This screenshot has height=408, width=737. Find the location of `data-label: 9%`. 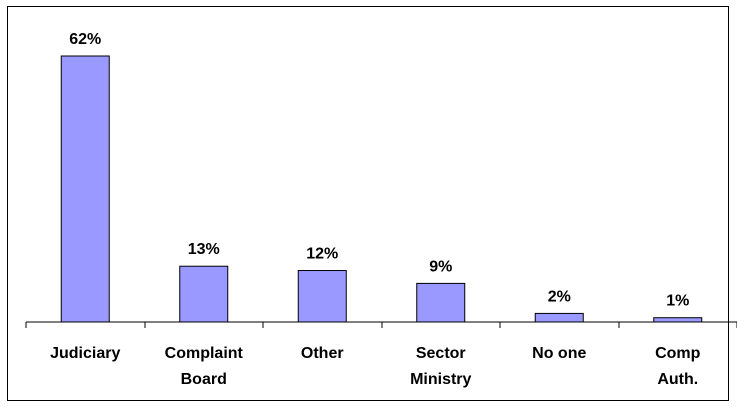

data-label: 9% is located at coordinates (440, 266).